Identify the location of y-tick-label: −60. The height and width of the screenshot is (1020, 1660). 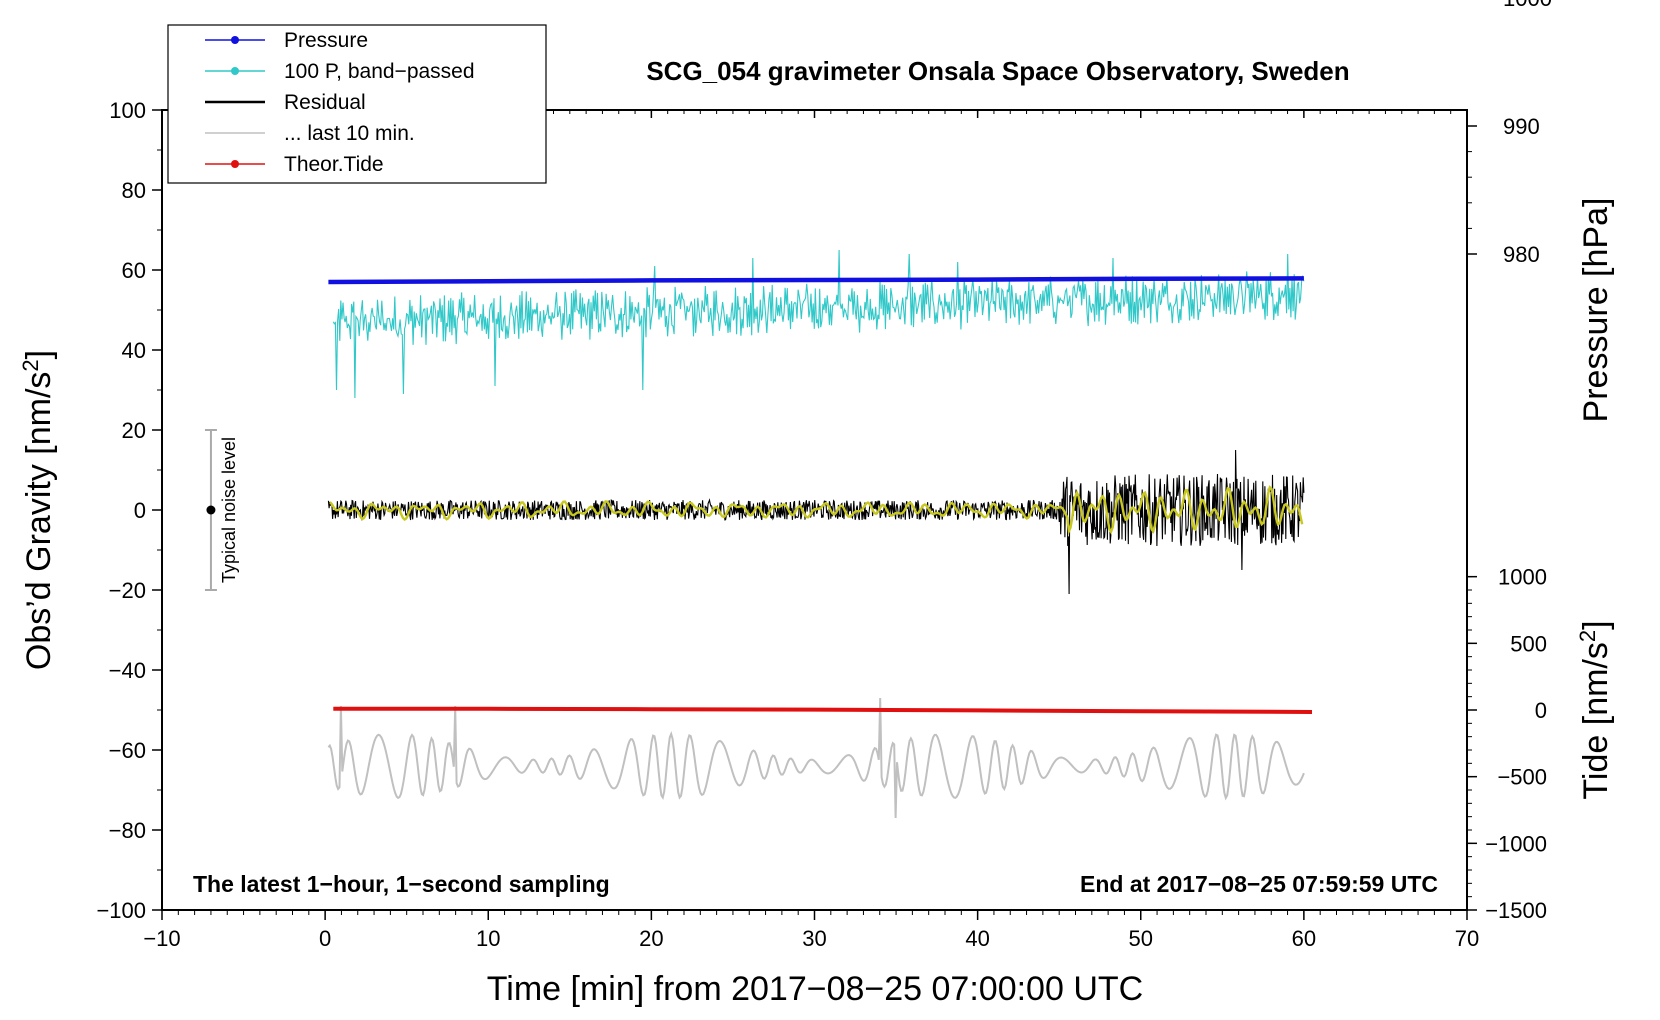
(127, 750).